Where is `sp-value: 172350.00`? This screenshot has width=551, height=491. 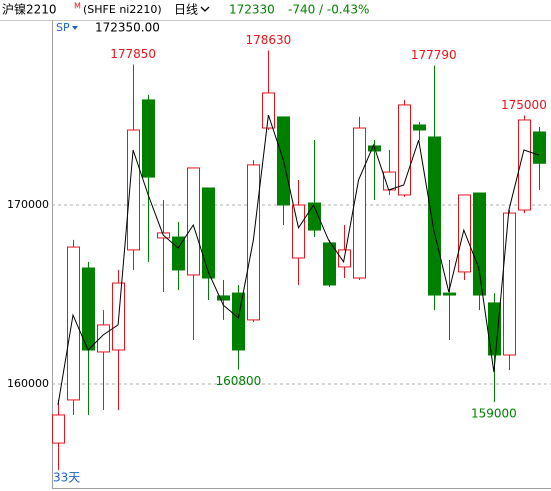
sp-value: 172350.00 is located at coordinates (127, 28).